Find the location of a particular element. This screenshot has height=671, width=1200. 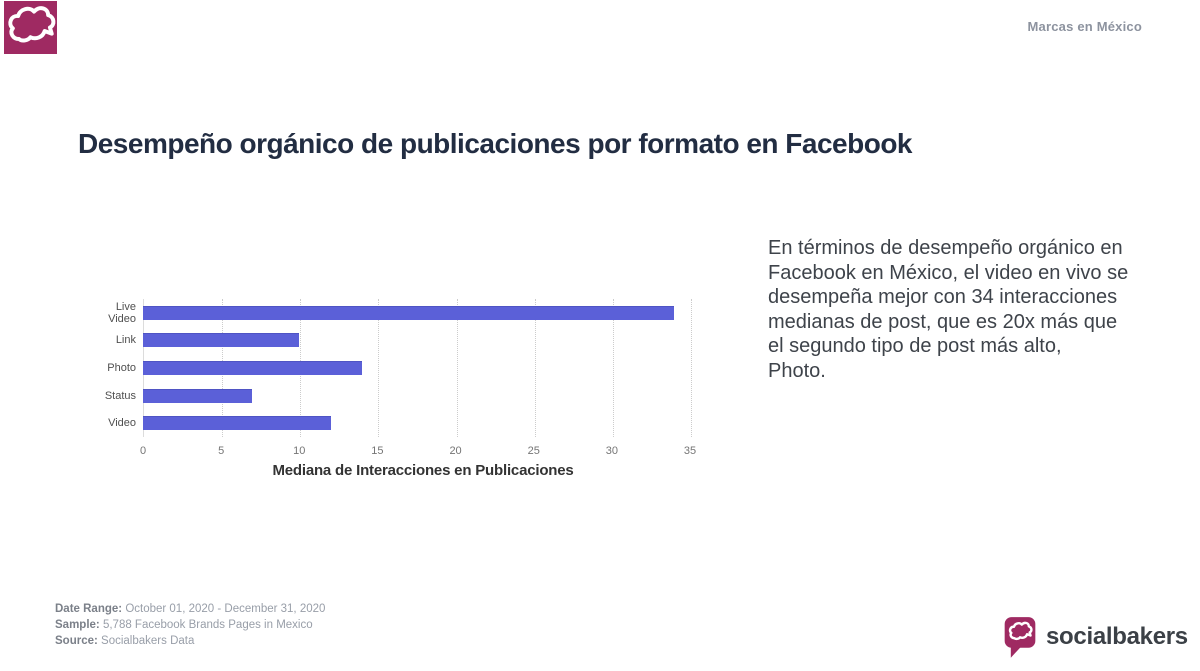

date-range-label: Date Range: is located at coordinates (89, 609).